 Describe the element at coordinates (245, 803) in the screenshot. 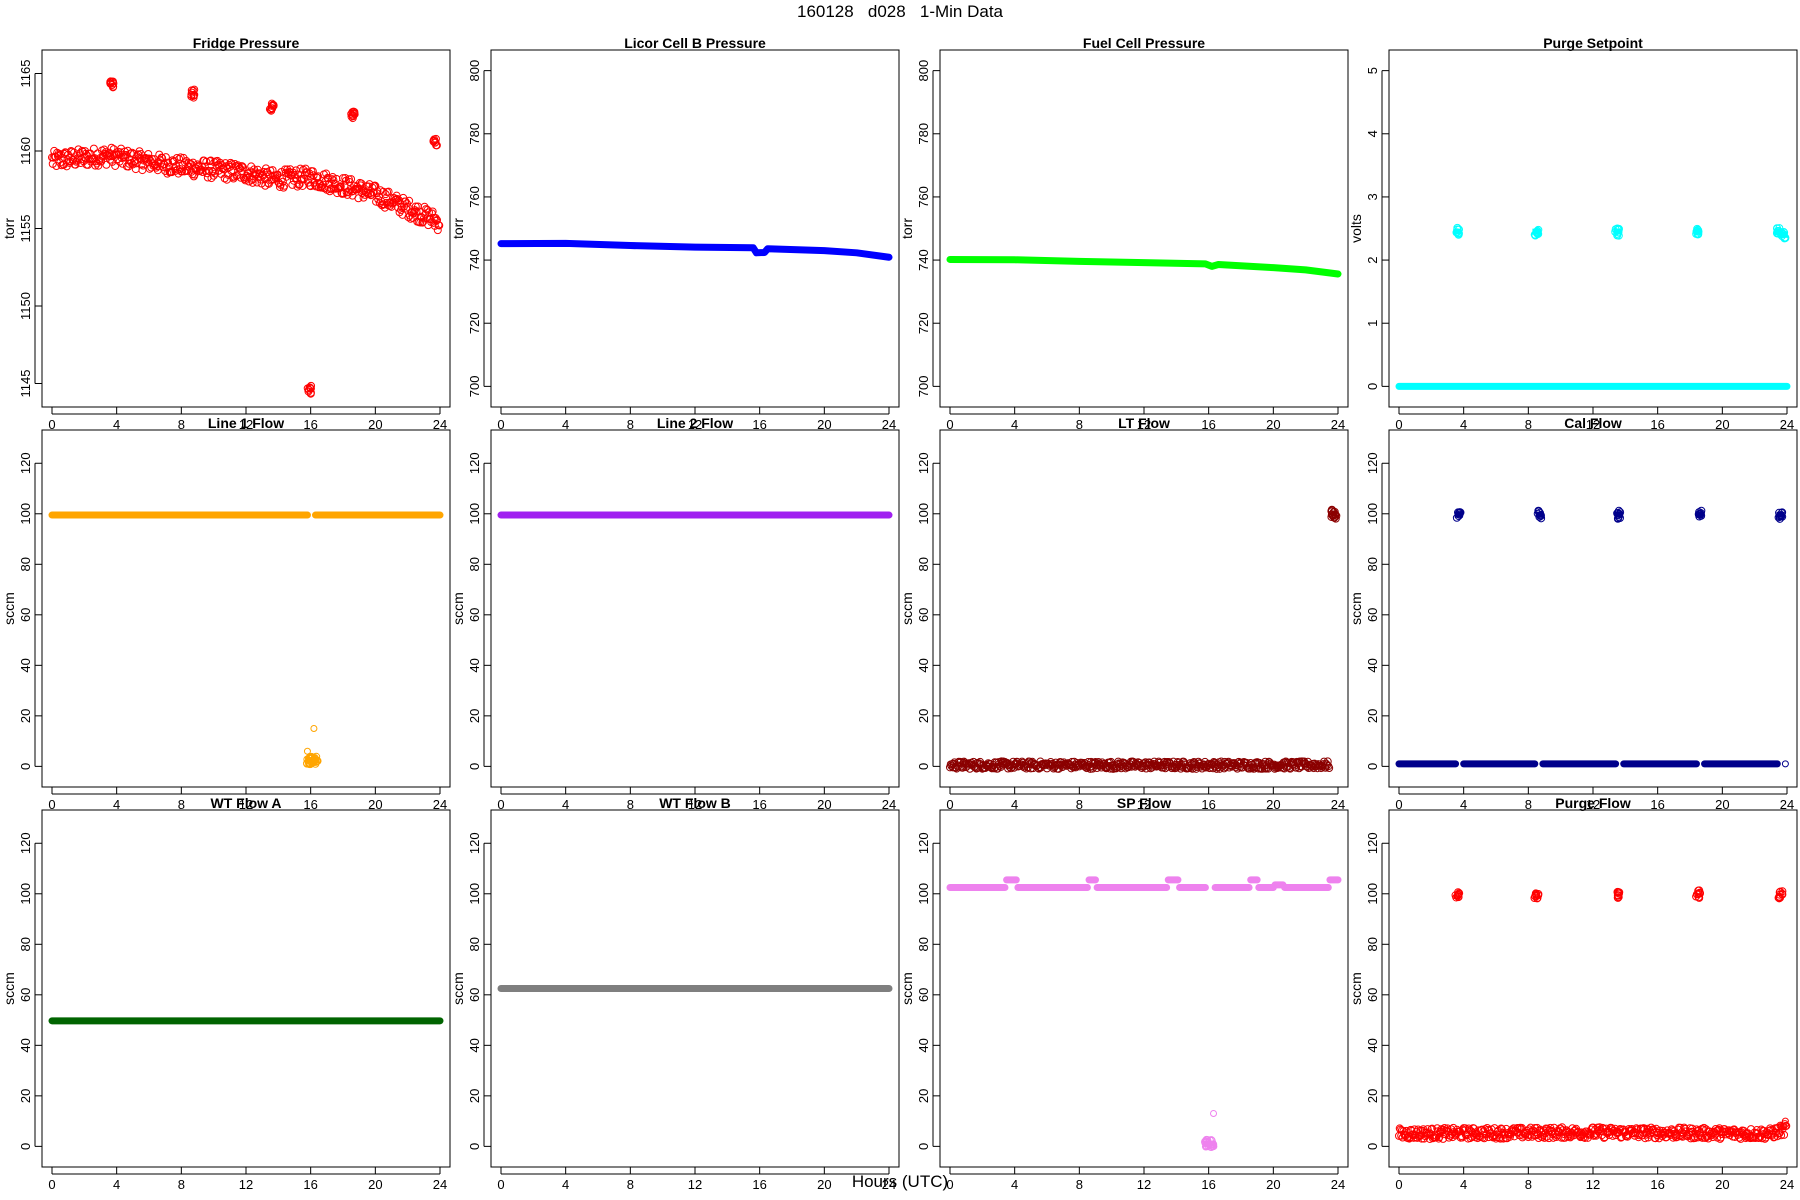

I see `panel-title: WT Flow A` at that location.